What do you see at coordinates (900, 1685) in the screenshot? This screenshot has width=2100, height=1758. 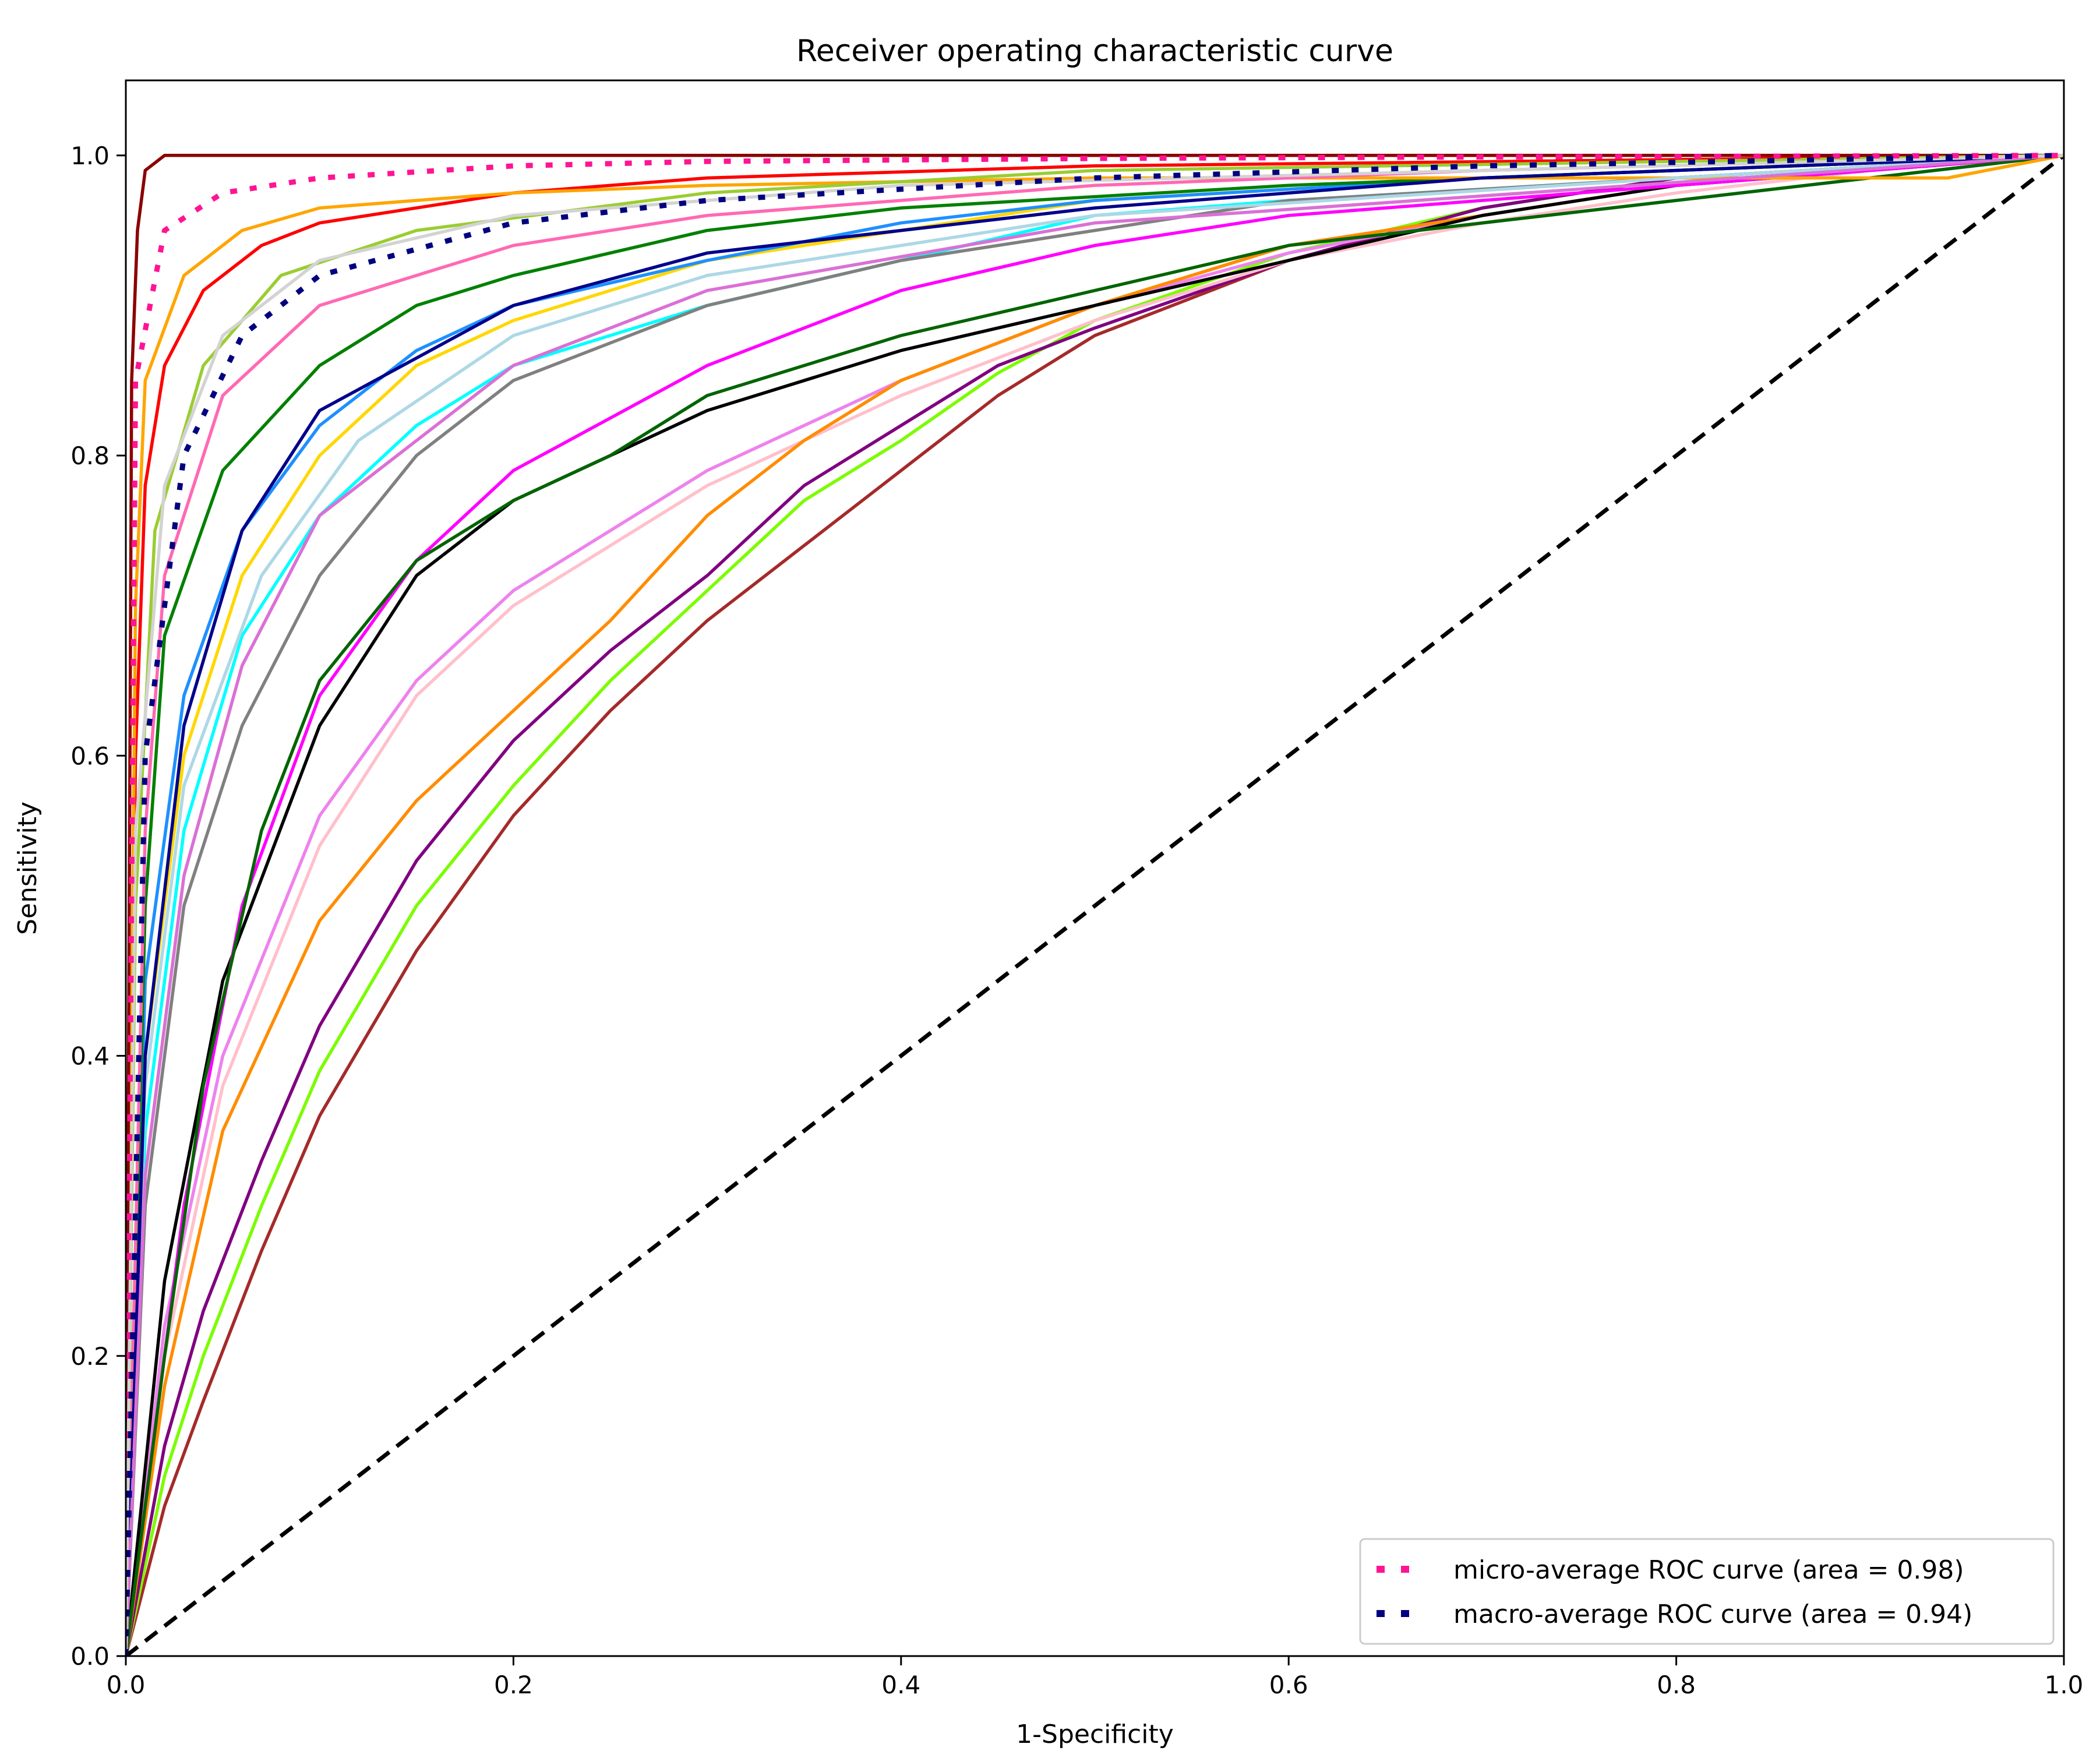 I see `x-tick-label: 0.4` at bounding box center [900, 1685].